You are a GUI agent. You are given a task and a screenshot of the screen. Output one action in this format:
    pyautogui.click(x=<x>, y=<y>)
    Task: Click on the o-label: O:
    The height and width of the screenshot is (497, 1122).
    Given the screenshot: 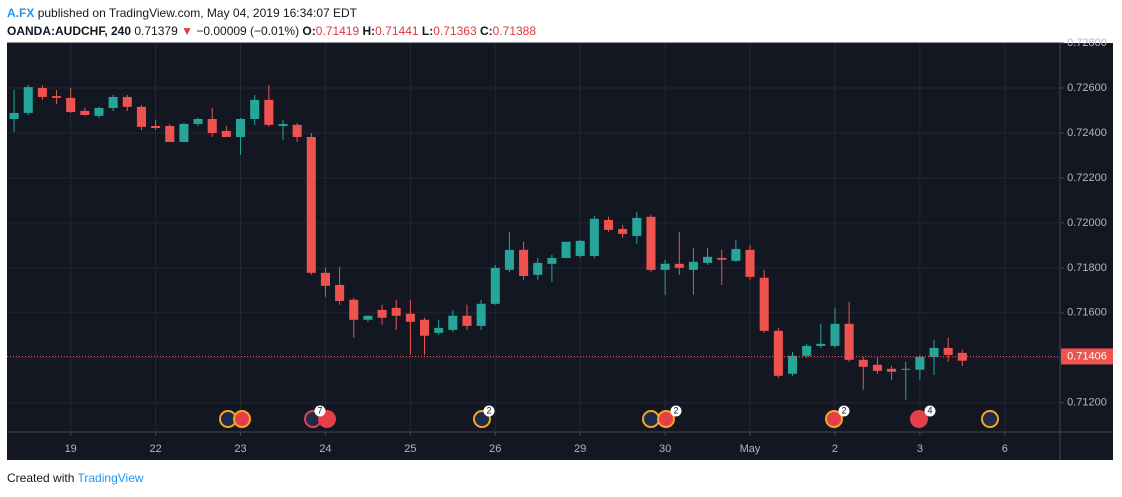 What is the action you would take?
    pyautogui.click(x=309, y=31)
    